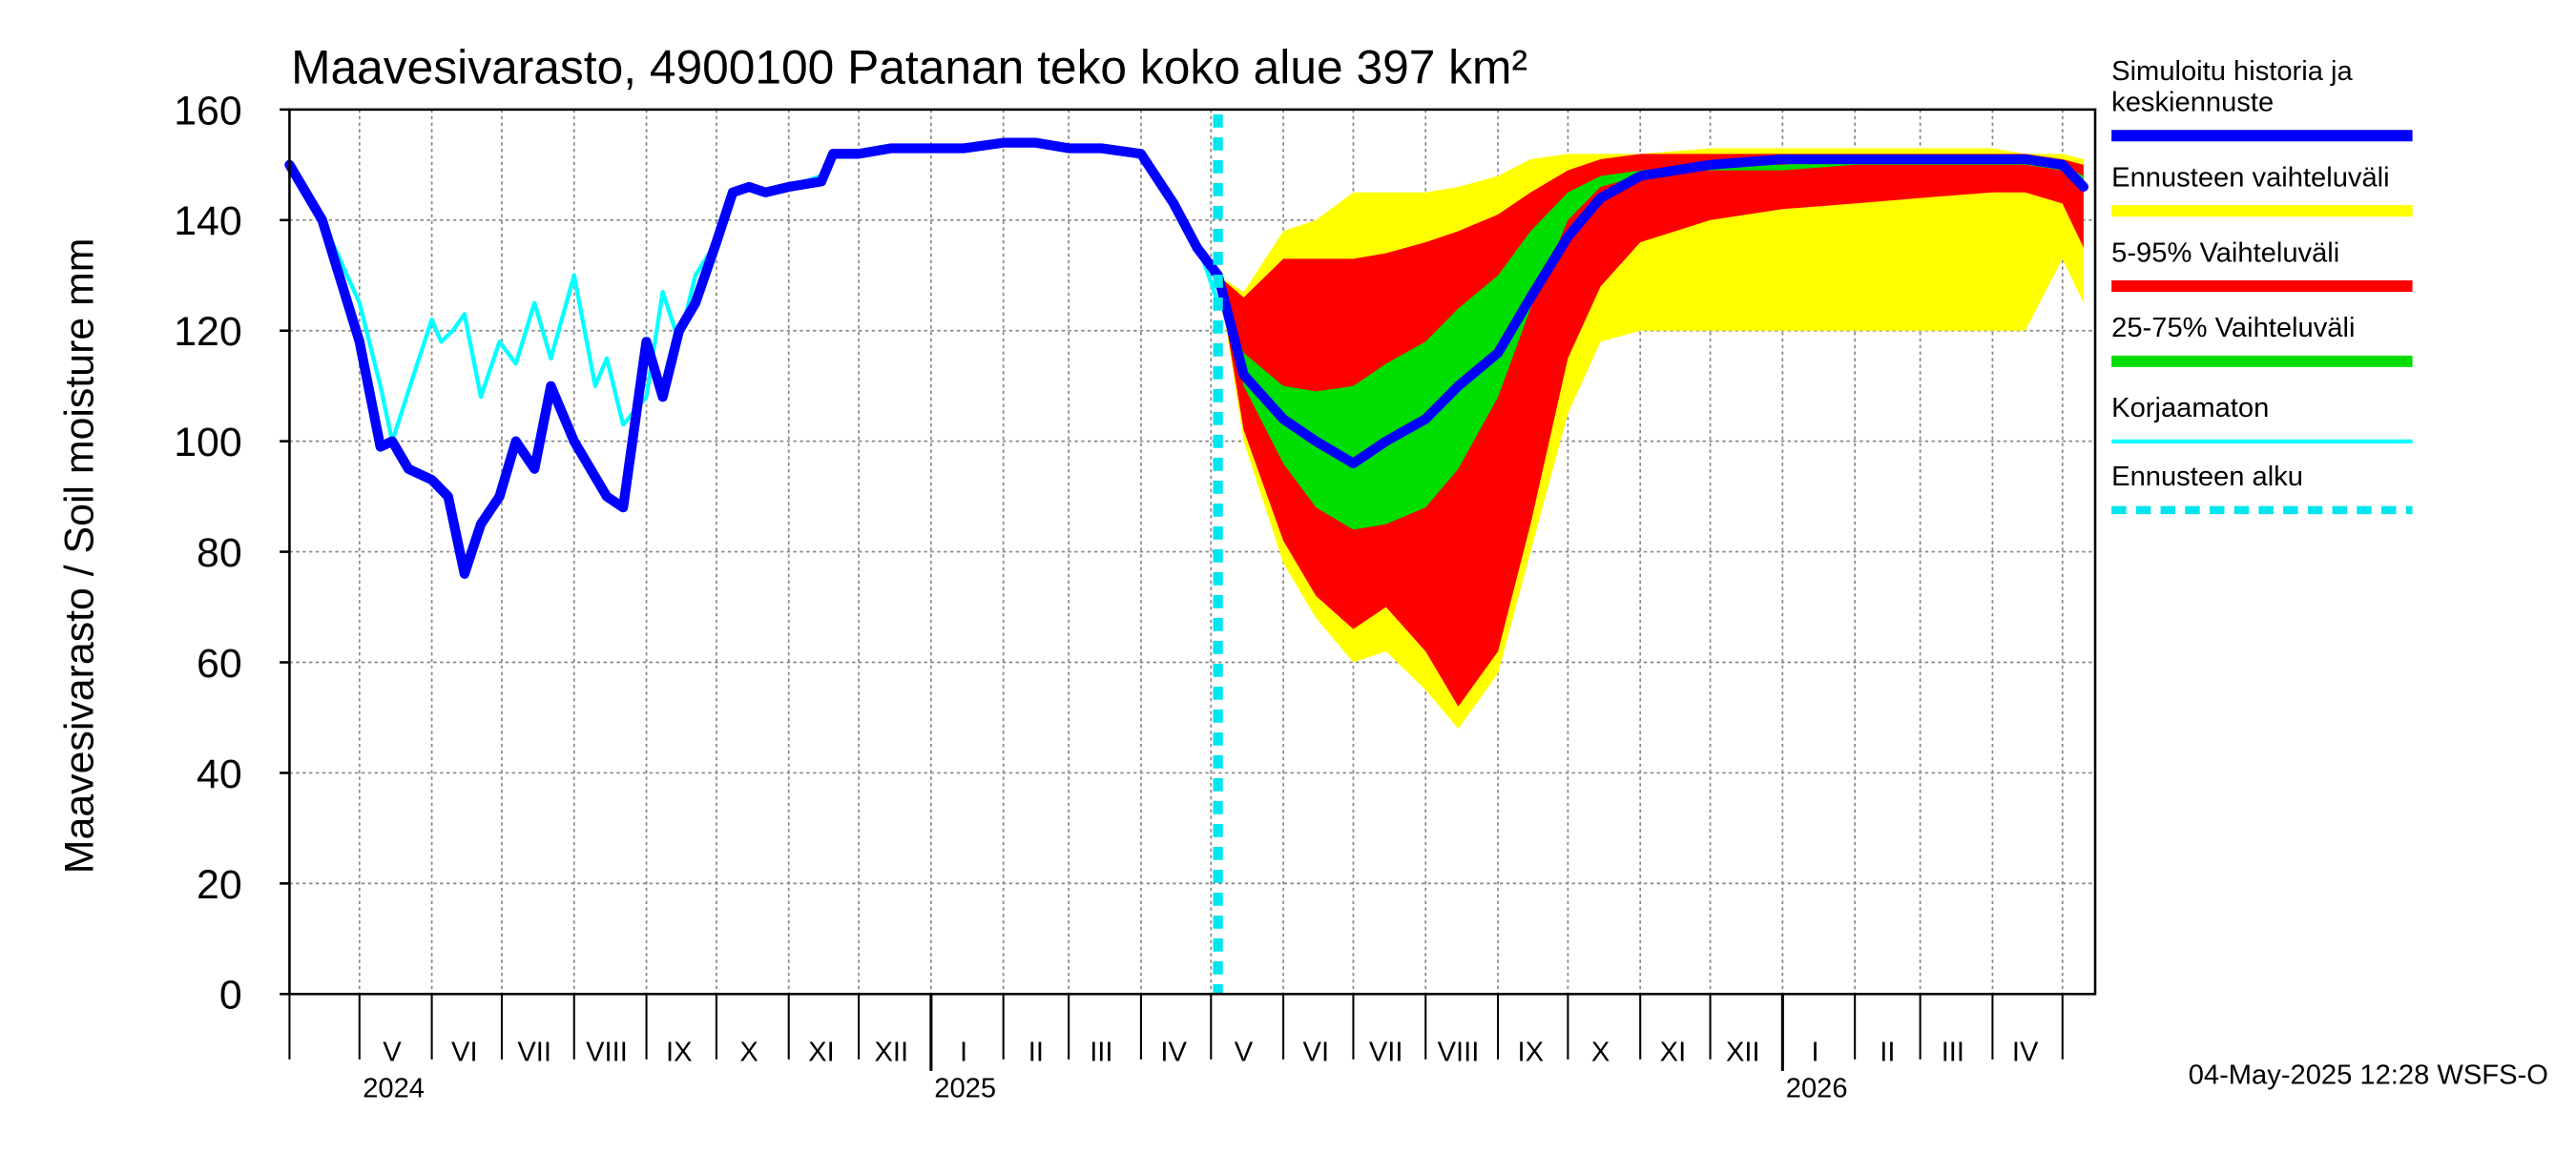 The width and height of the screenshot is (2576, 1153). Describe the element at coordinates (219, 774) in the screenshot. I see `y-tick-label: 40` at that location.